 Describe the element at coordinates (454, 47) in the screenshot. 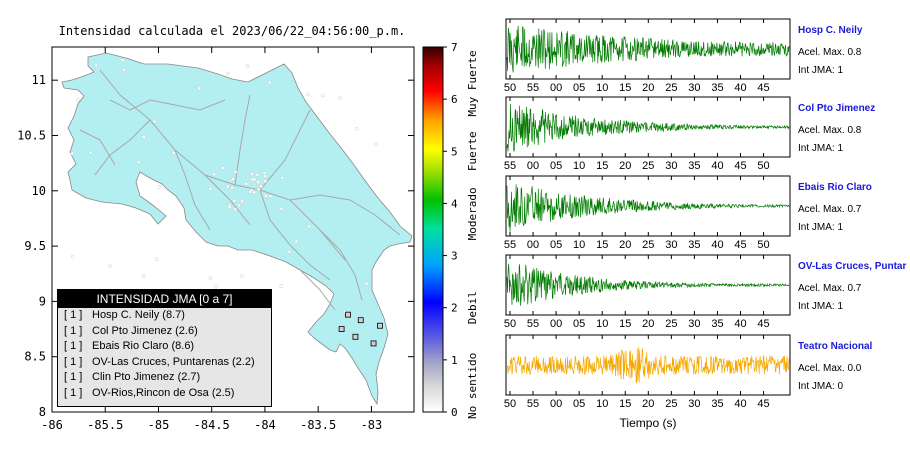

I see `colorbar-tick-label: 7` at that location.